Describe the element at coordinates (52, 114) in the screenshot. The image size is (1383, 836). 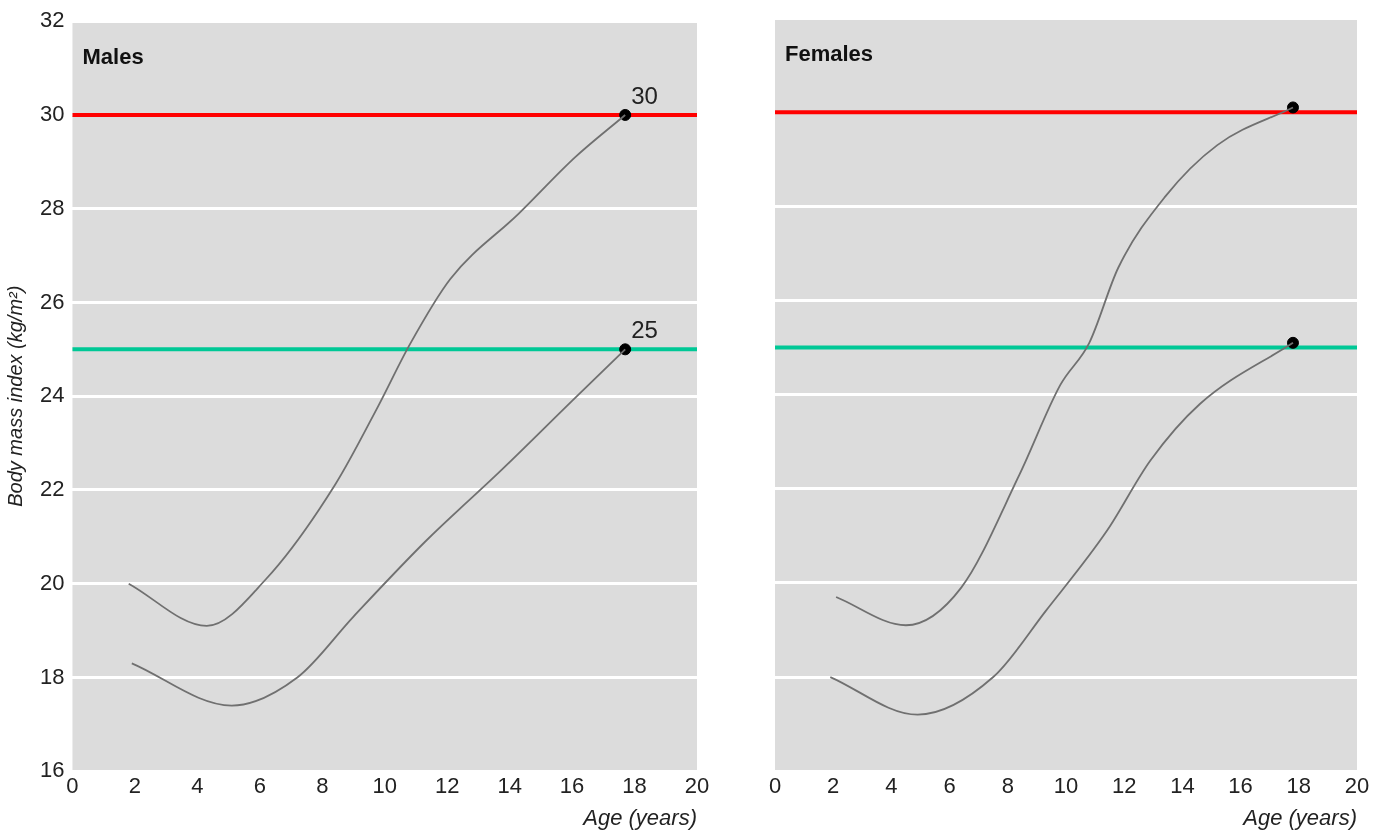
I see `y-tick-label: 30` at that location.